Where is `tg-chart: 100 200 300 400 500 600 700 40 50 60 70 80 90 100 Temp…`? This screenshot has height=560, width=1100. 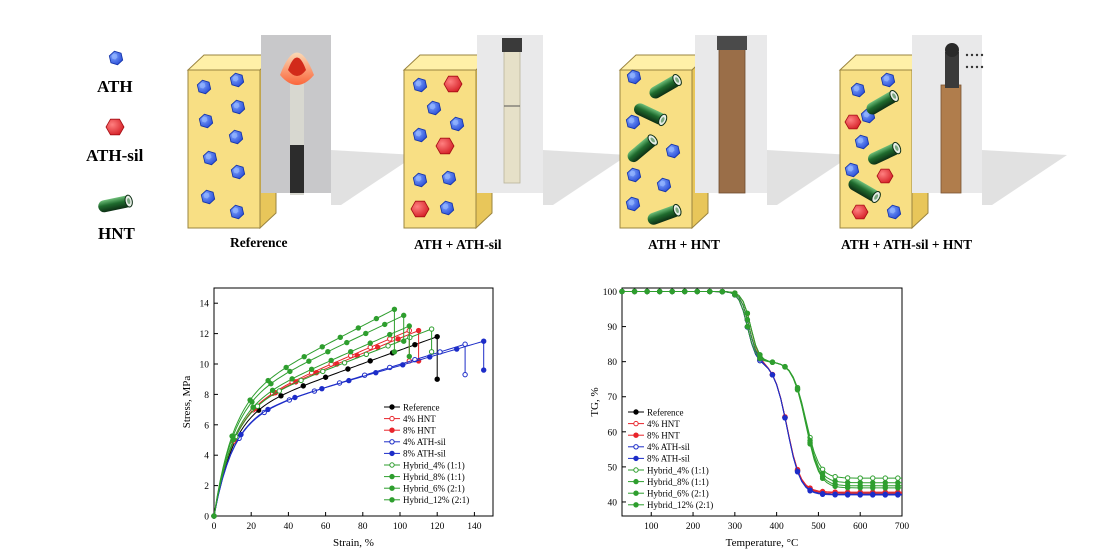
tg-chart: 100 200 300 400 500 600 700 40 50 60 70 80 90 100 Temp… is located at coordinates (749, 418).